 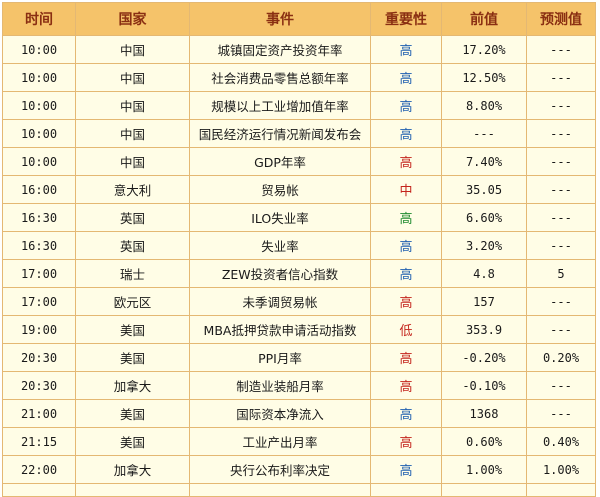 I want to click on cell-event: 国际资本净流入, so click(x=280, y=413).